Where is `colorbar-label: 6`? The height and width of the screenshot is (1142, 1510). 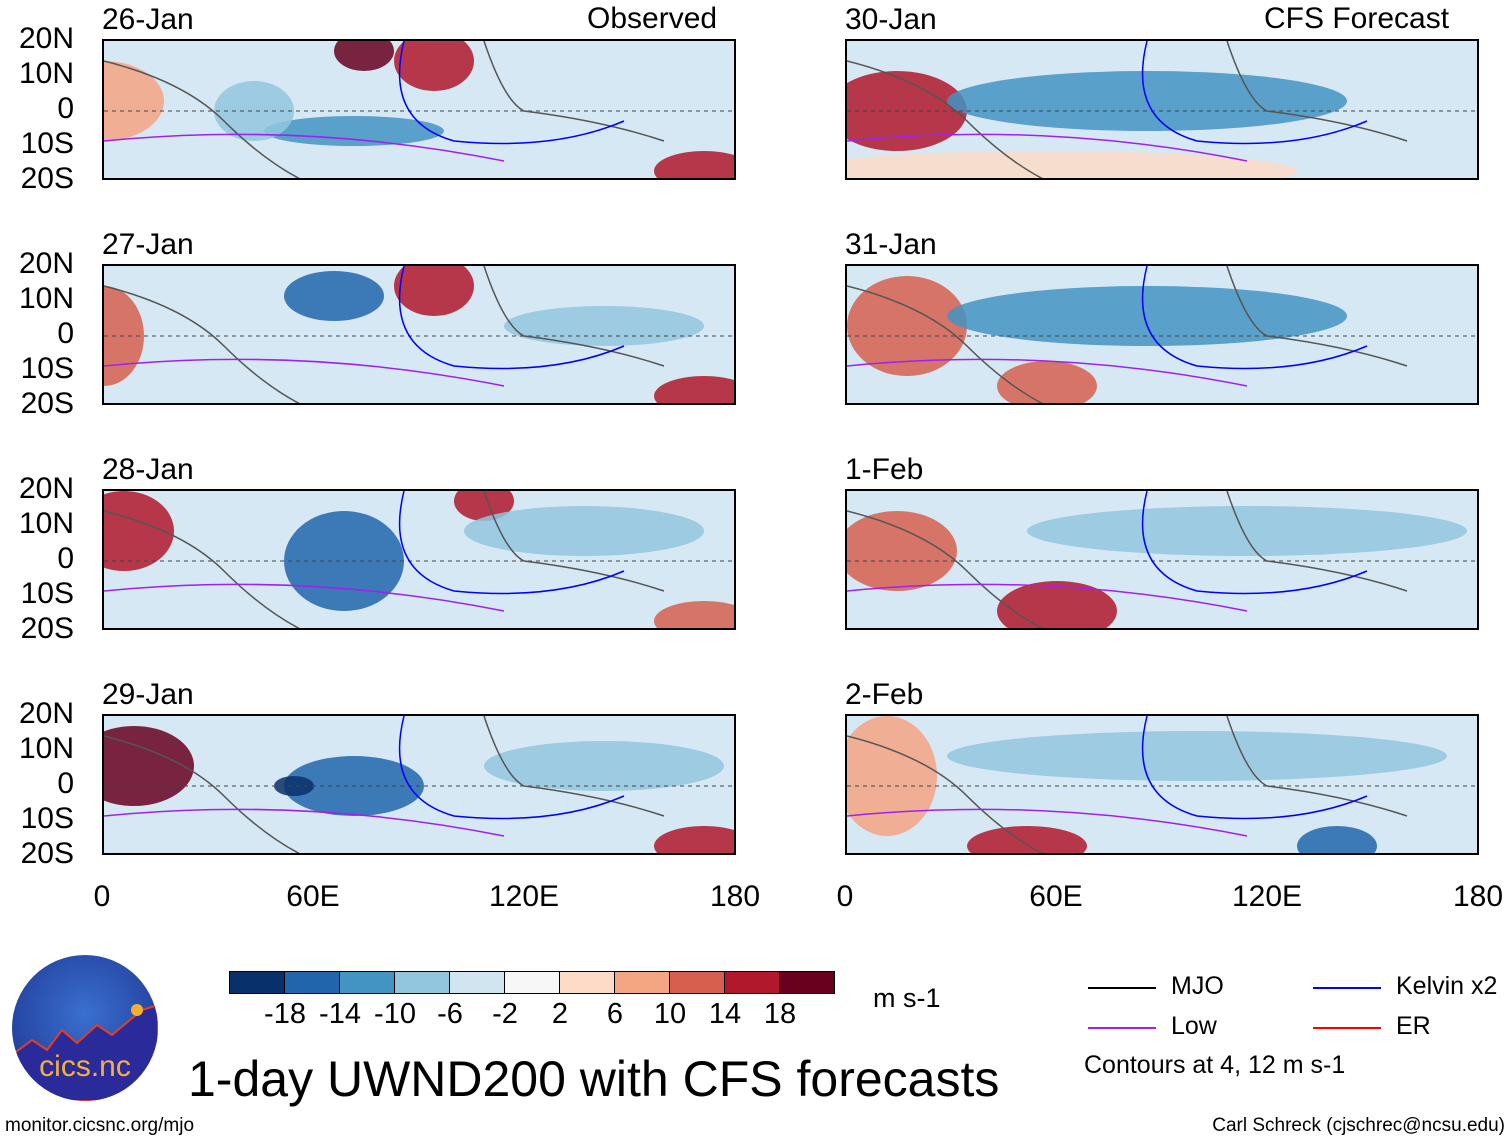 colorbar-label: 6 is located at coordinates (615, 1014).